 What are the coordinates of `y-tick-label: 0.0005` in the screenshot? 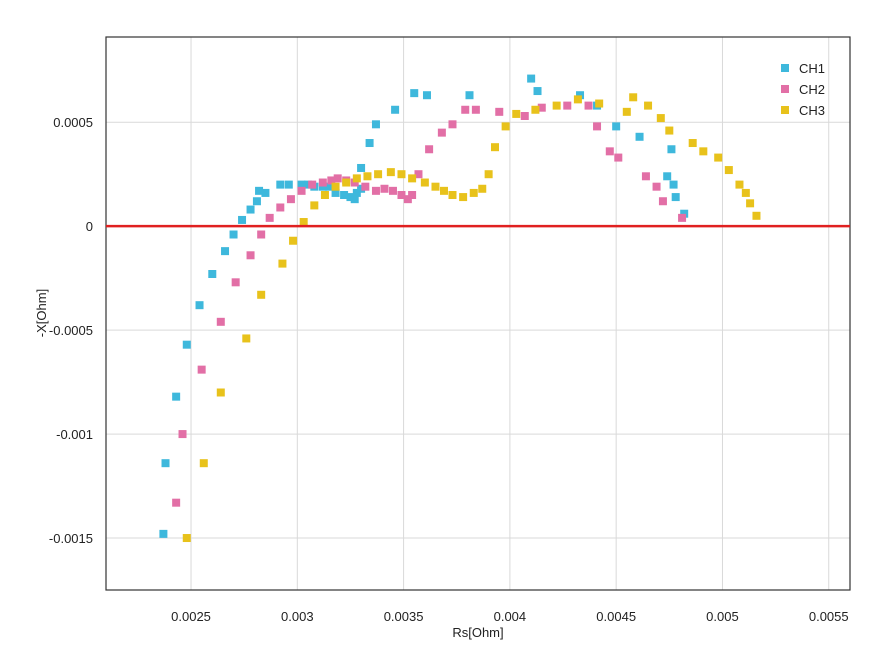 It's located at (73, 122).